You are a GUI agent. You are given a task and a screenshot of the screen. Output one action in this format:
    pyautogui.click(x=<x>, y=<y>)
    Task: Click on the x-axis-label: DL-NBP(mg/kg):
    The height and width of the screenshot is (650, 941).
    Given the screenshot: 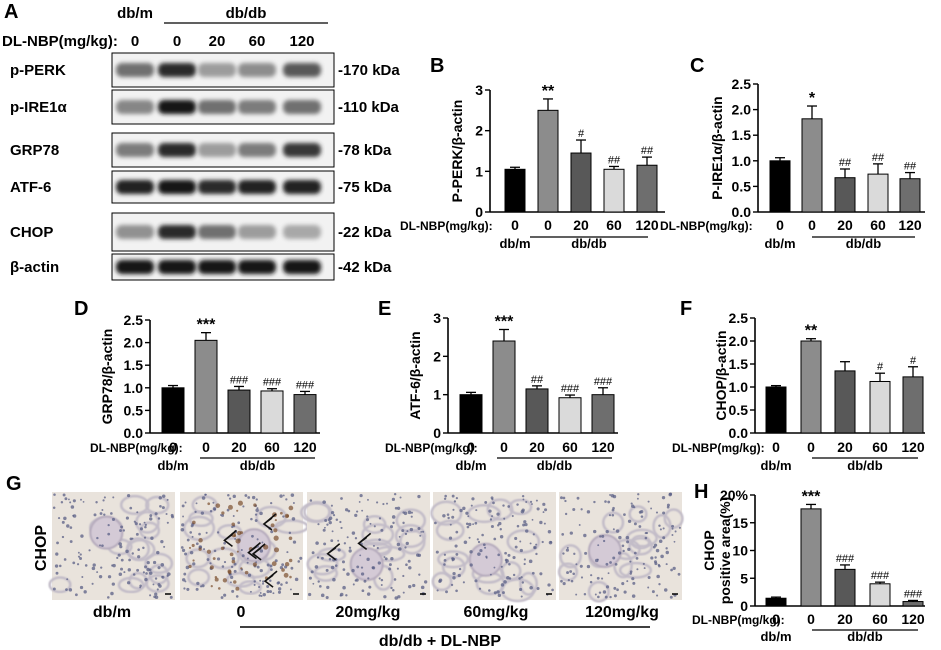 What is the action you would take?
    pyautogui.click(x=718, y=448)
    